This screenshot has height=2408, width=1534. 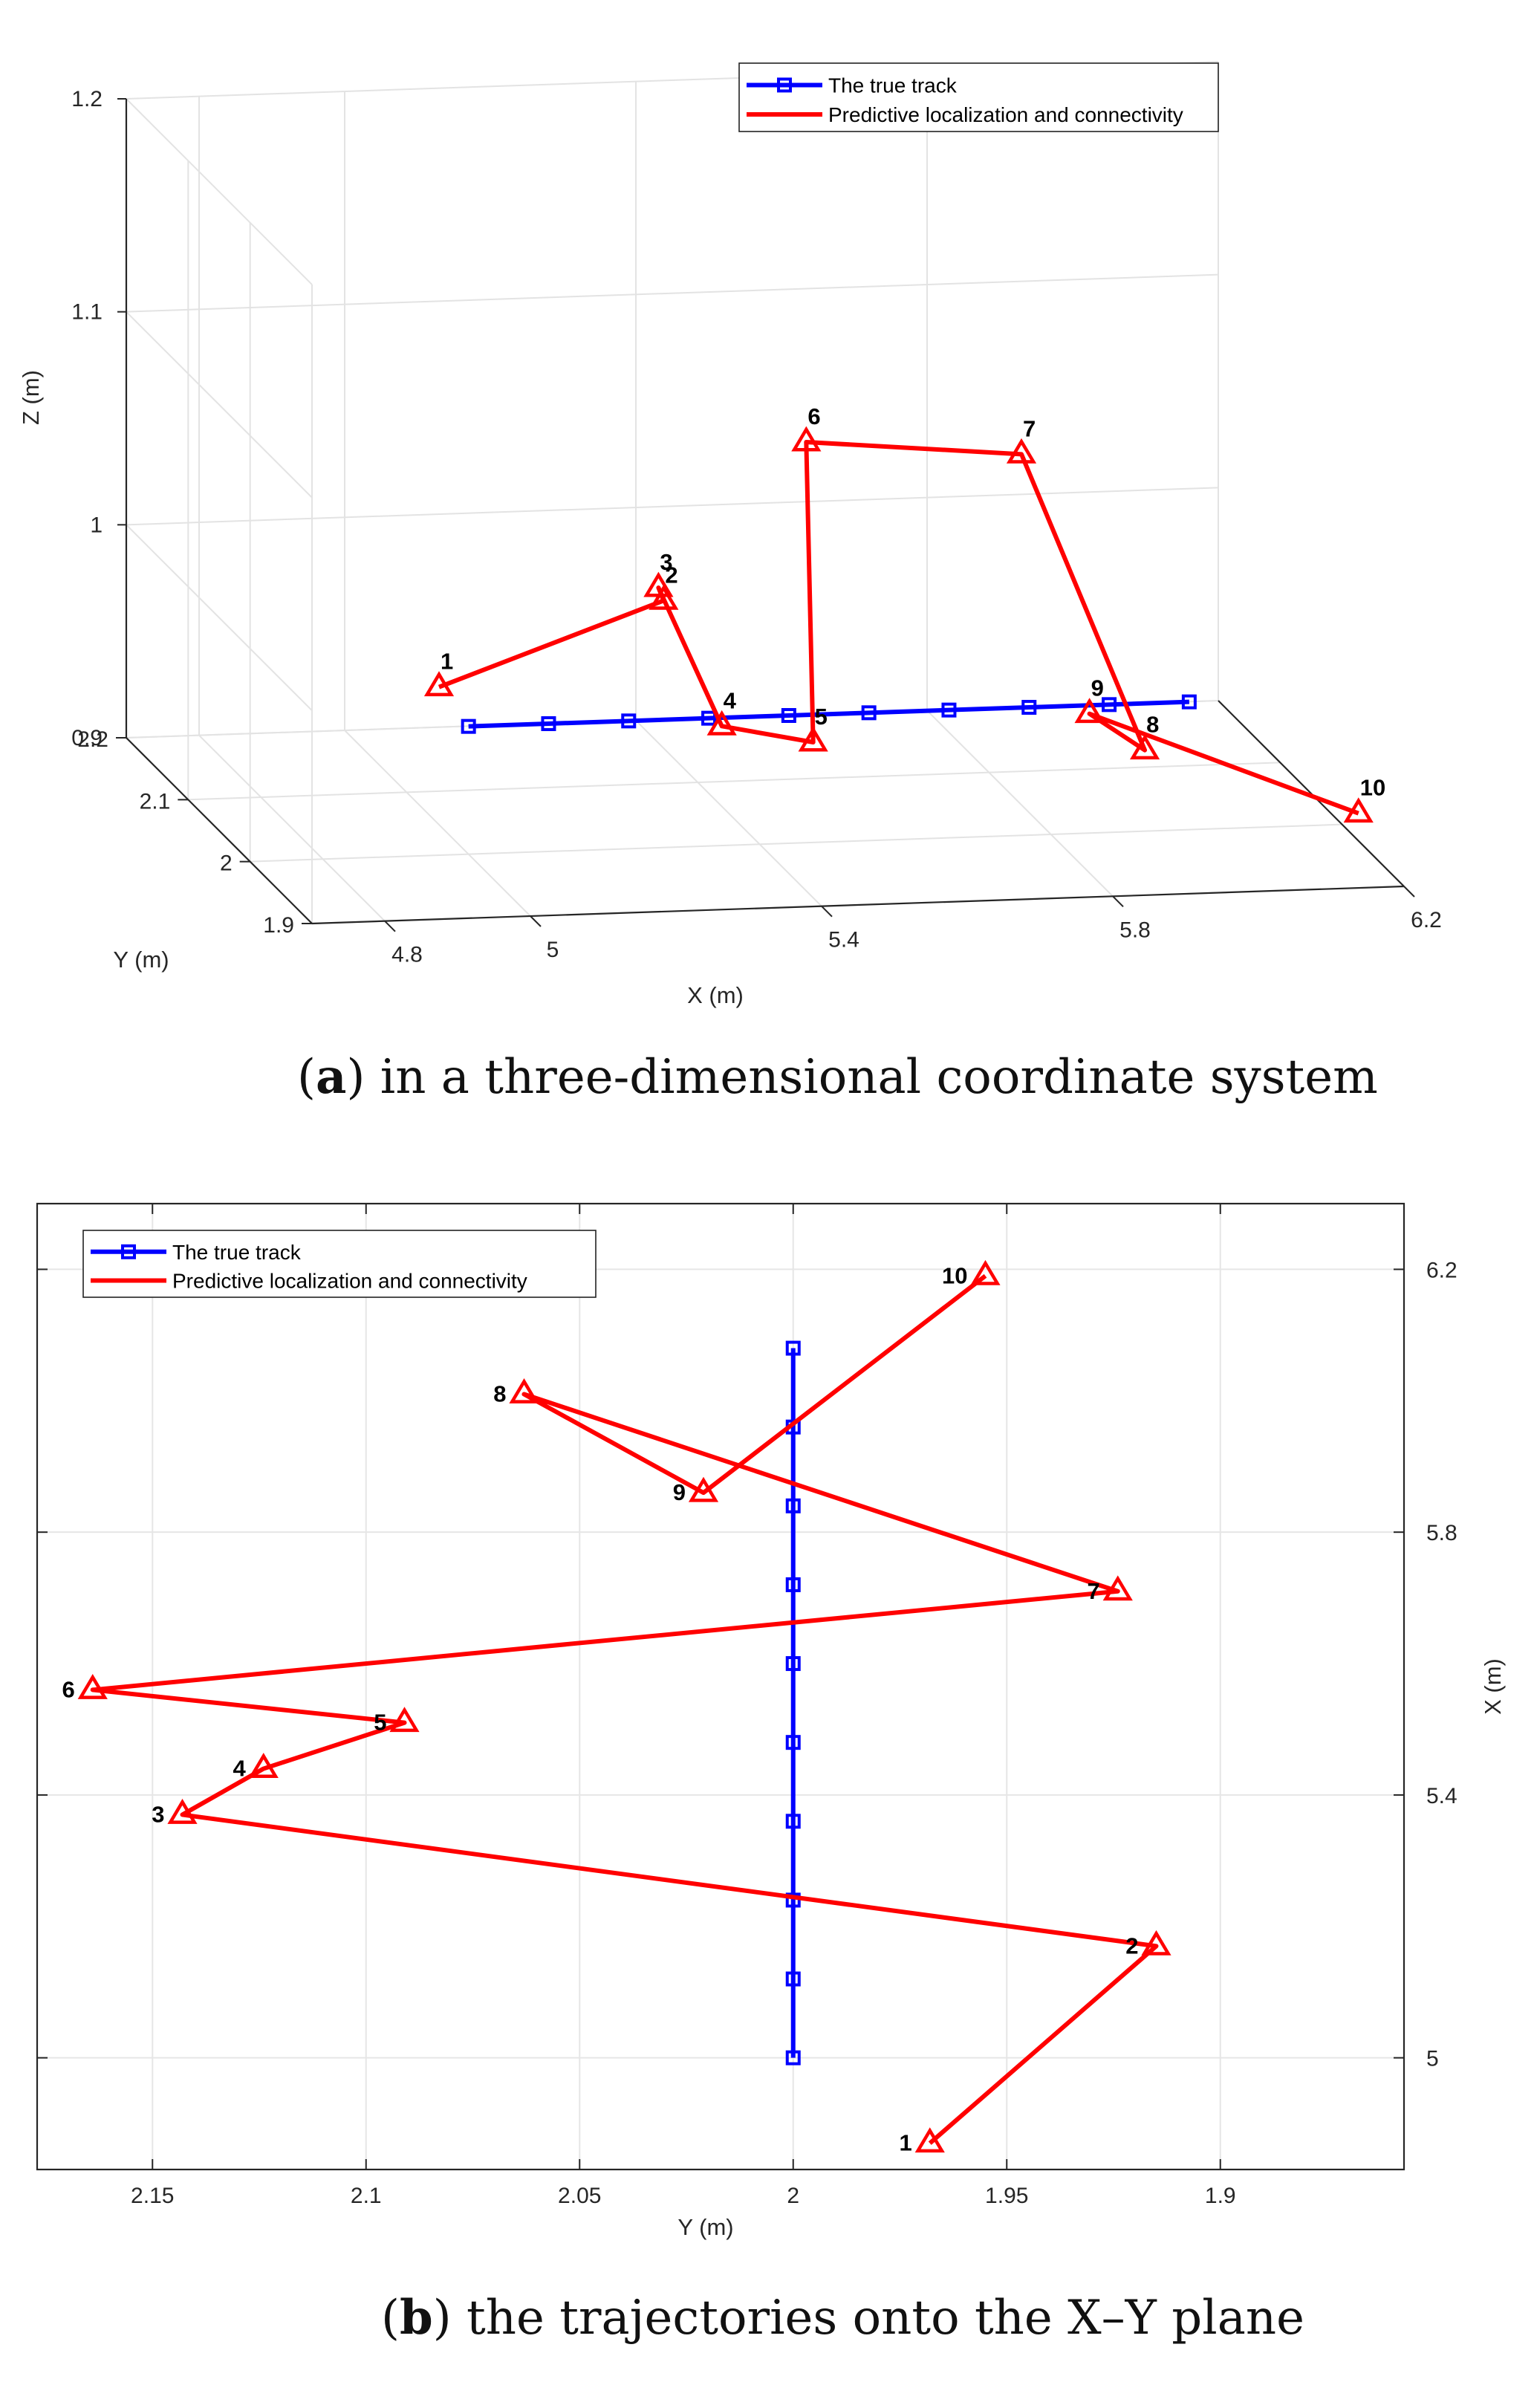 What do you see at coordinates (156, 801) in the screenshot?
I see `y-tick-label: 2.1` at bounding box center [156, 801].